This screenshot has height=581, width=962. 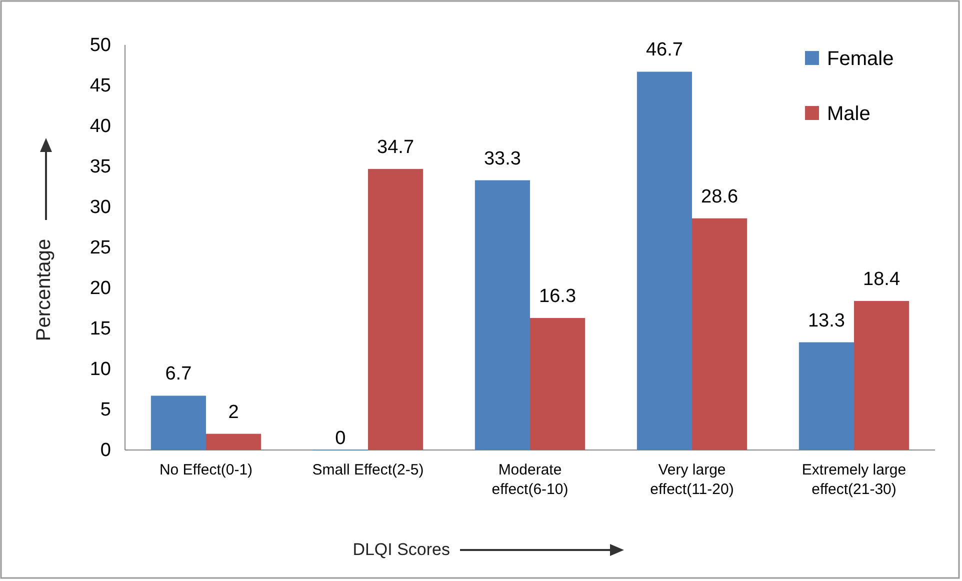 I want to click on x-tick-label: No Effect(0-1), so click(x=206, y=470).